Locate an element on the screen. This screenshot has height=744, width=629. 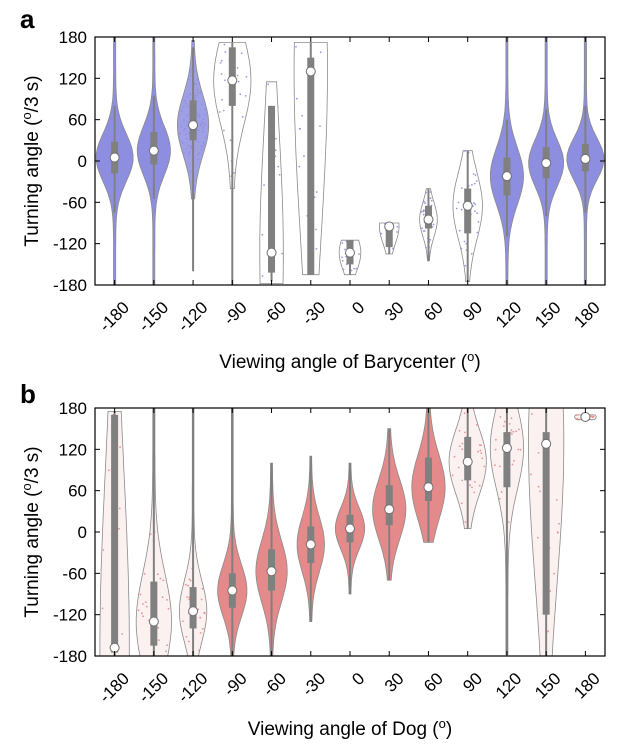
y-tick-label: -180 is located at coordinates (70, 656).